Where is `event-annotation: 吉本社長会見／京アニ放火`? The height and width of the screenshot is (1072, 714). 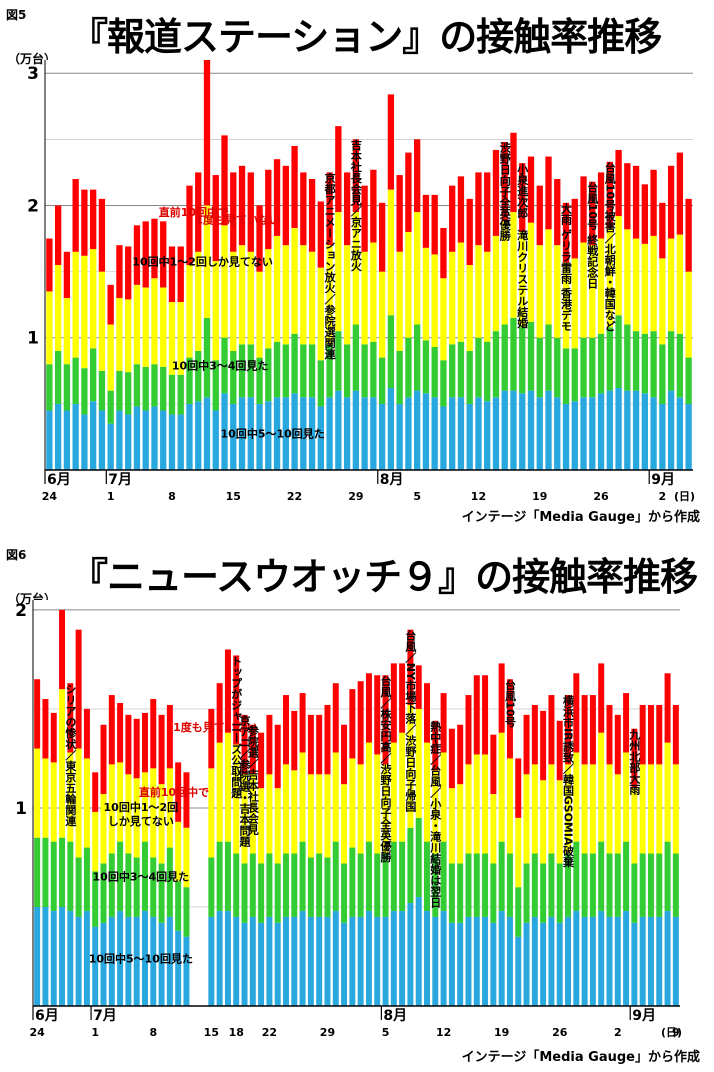 event-annotation: 吉本社長会見／京アニ放火 is located at coordinates (356, 205).